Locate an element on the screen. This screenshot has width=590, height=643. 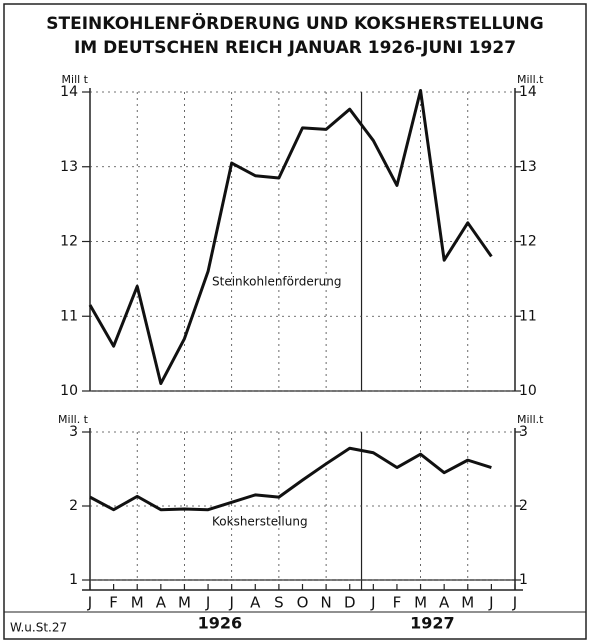
series-label: Koksherstellung is located at coordinates (260, 522).